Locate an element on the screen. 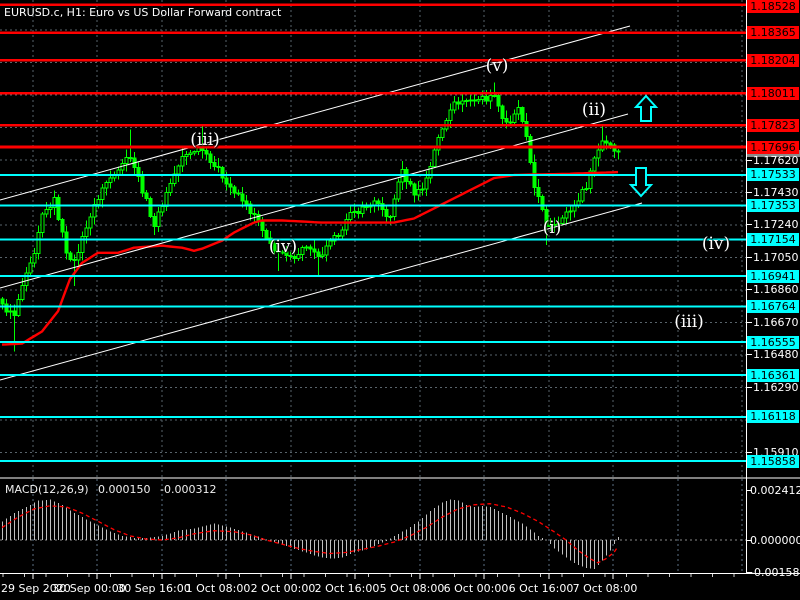 Image resolution: width=800 pixels, height=600 pixels. price-axis-label: 1.16670 is located at coordinates (776, 322).